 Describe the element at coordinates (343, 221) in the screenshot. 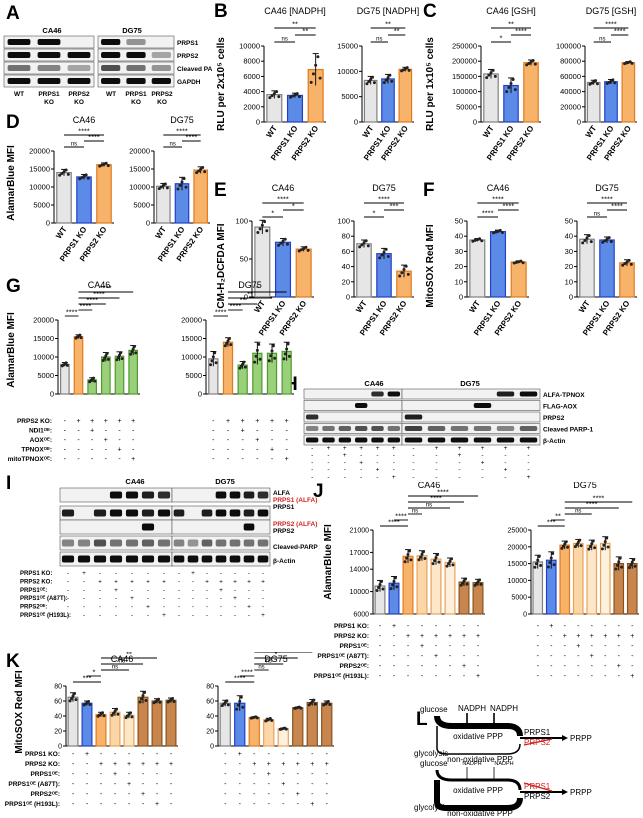

I see `y-tick-label: 100` at that location.